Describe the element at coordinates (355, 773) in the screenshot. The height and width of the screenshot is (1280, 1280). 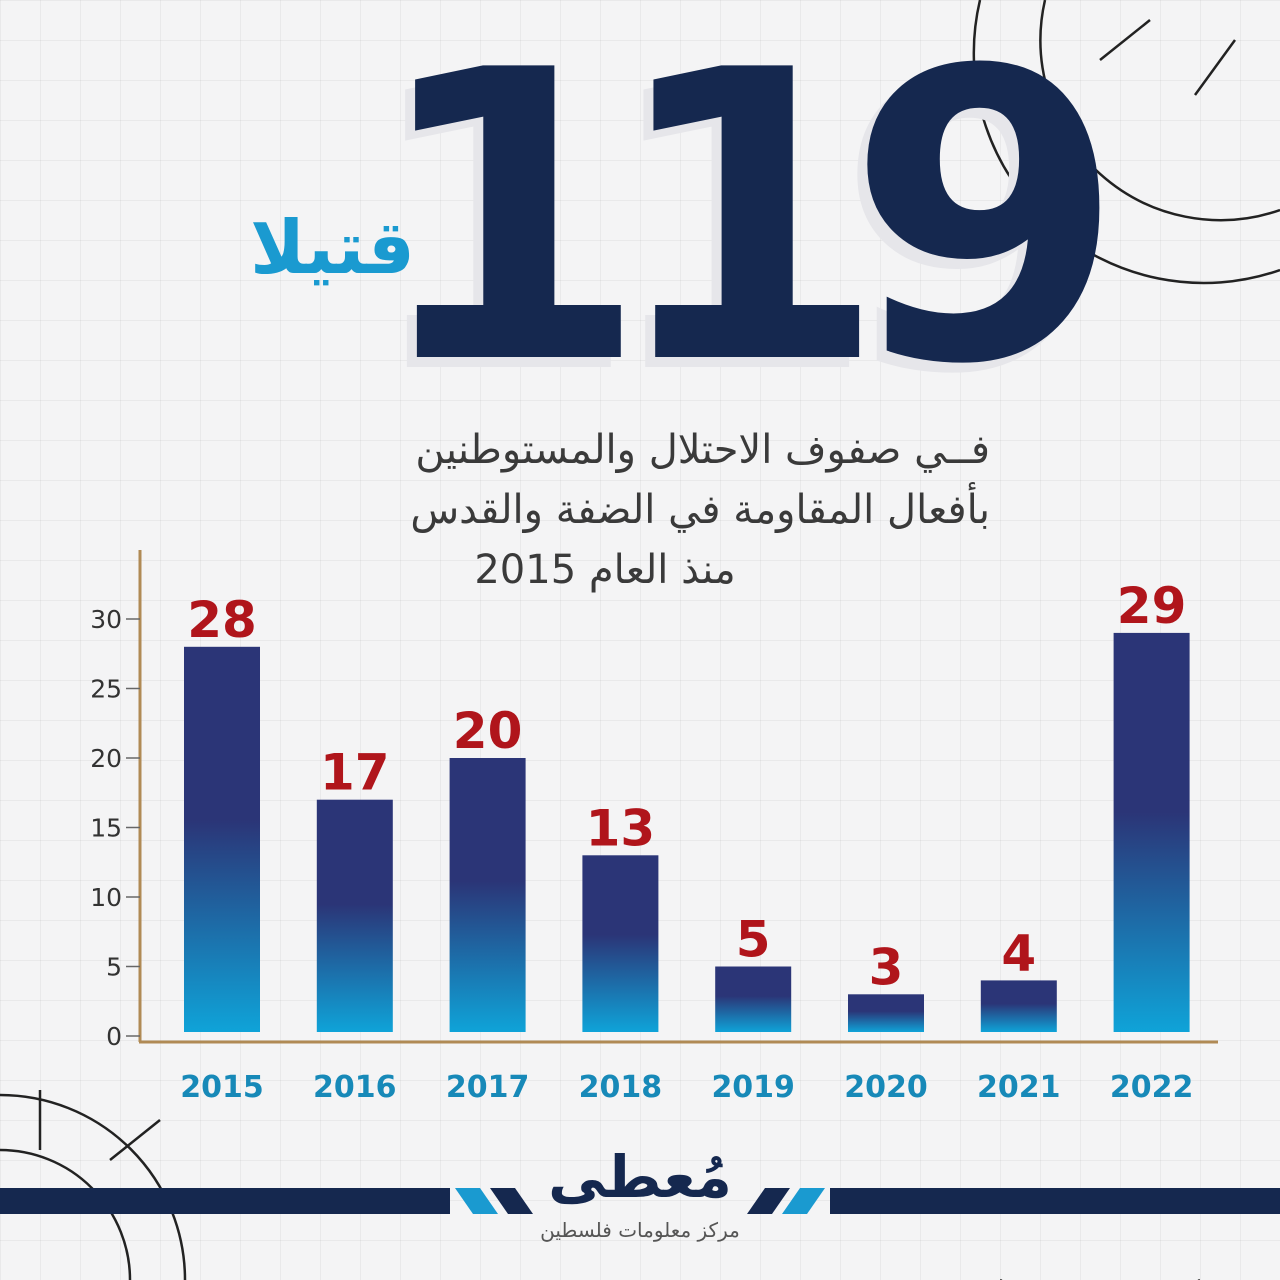
I see `value-label: 17` at that location.